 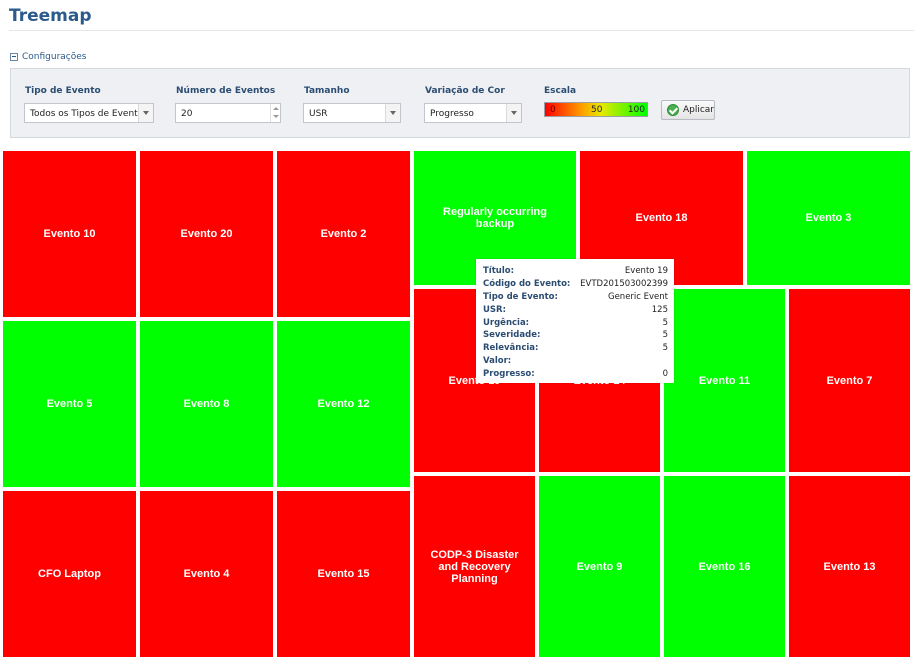 I want to click on tile-label: Evento 4, so click(x=206, y=574).